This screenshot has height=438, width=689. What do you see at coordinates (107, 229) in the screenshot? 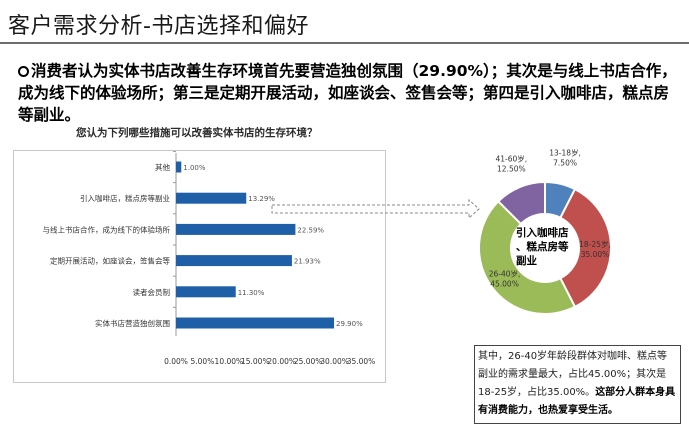
I see `y-tick-label: 与线上书店合作，成为线下的体验场所` at bounding box center [107, 229].